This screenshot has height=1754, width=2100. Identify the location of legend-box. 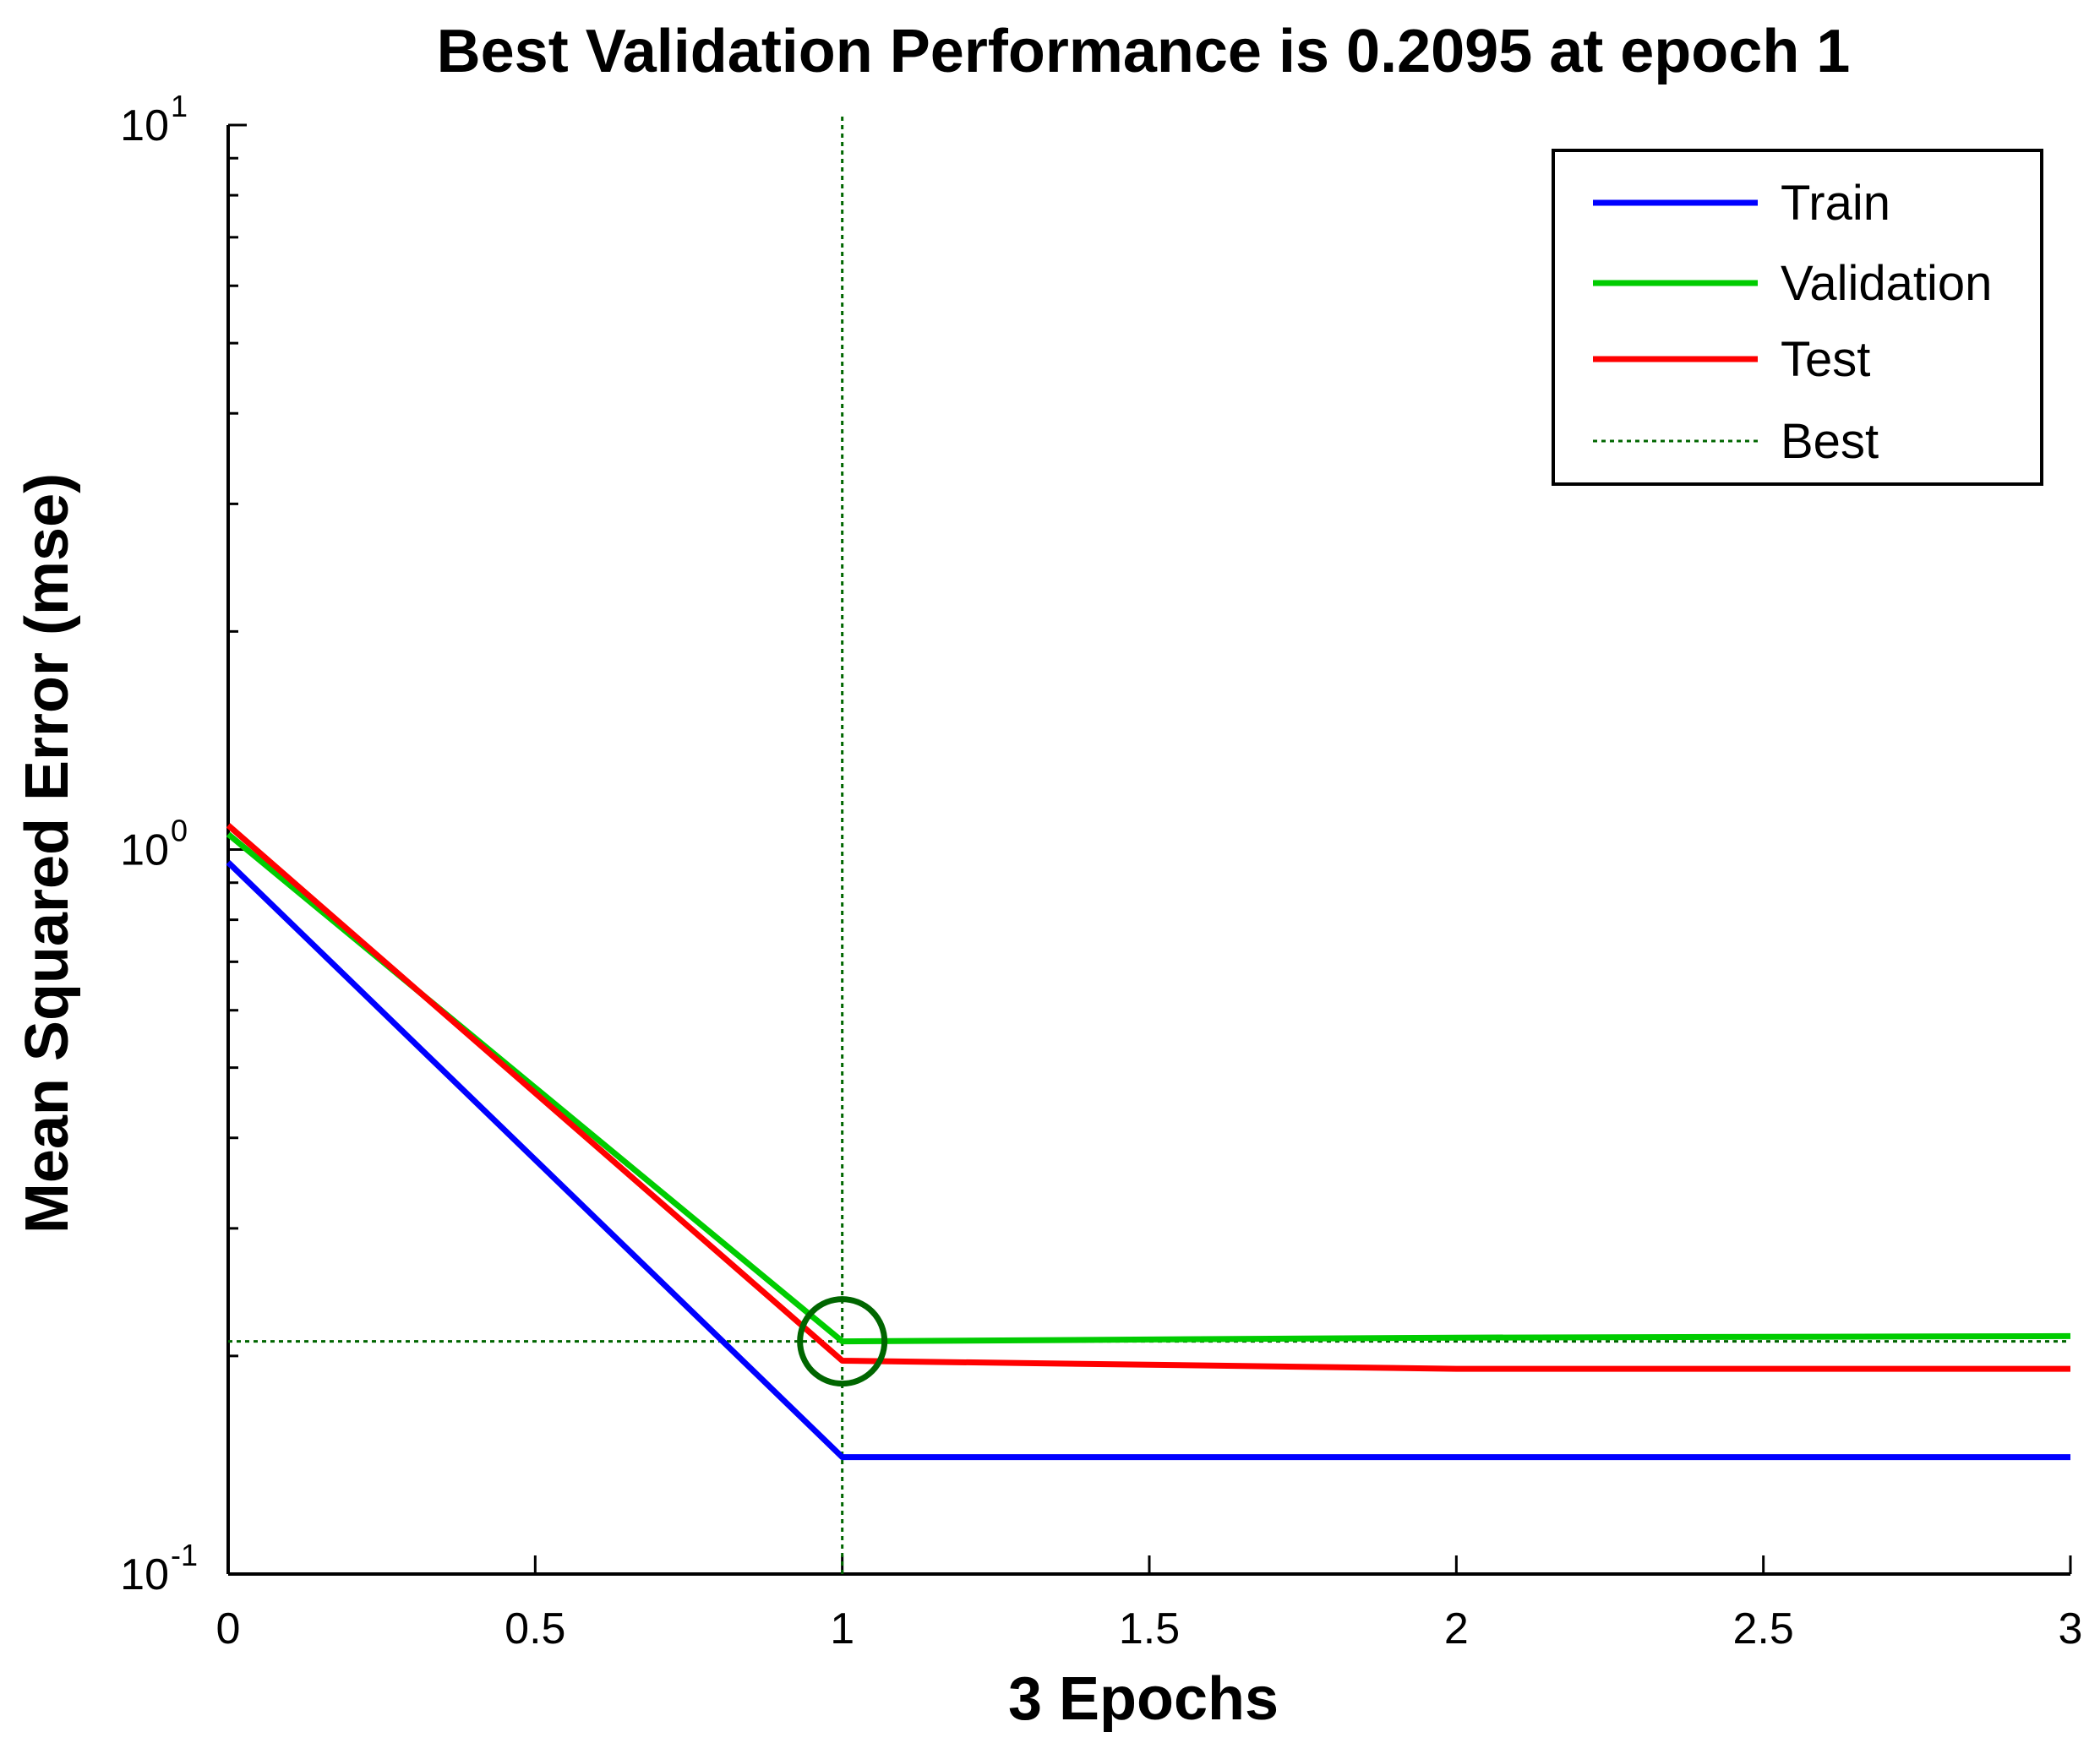
(1797, 318).